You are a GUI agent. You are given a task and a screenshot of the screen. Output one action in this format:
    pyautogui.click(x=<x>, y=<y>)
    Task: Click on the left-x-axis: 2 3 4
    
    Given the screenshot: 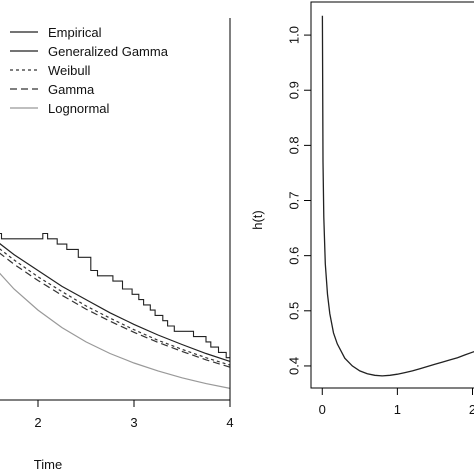 What is the action you would take?
    pyautogui.click(x=134, y=415)
    